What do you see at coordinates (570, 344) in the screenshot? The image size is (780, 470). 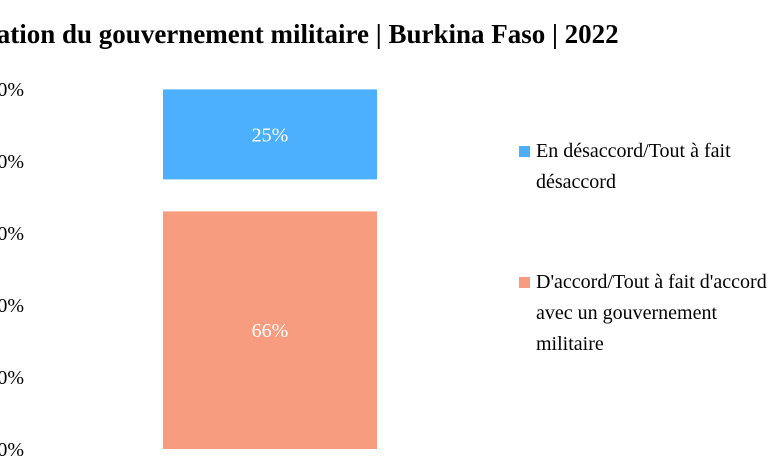 I see `legend-label: militaire` at bounding box center [570, 344].